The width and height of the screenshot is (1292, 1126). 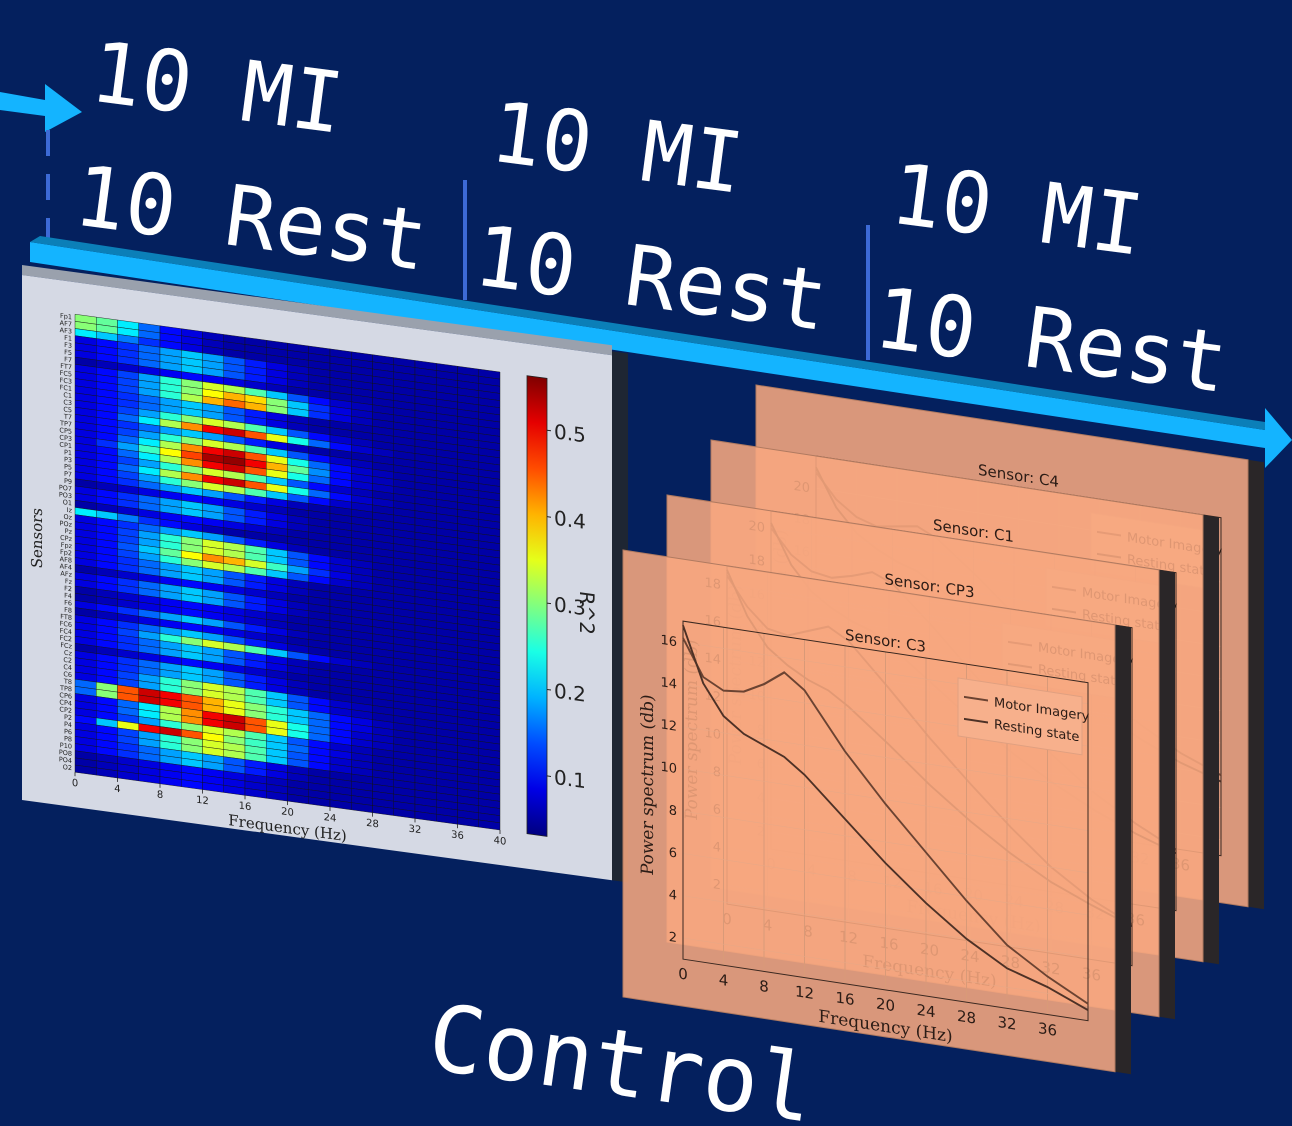 I want to click on y-tick-label: P4, so click(x=68, y=724).